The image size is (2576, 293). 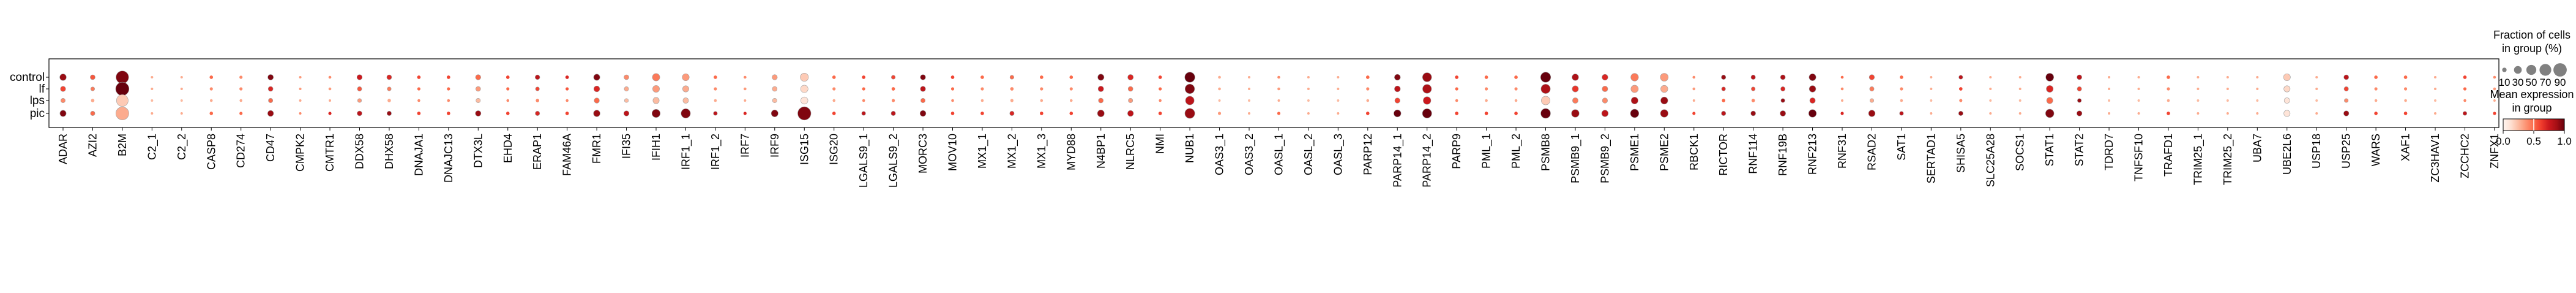 What do you see at coordinates (1931, 100) in the screenshot?
I see `dot-lps-SERTAD1` at bounding box center [1931, 100].